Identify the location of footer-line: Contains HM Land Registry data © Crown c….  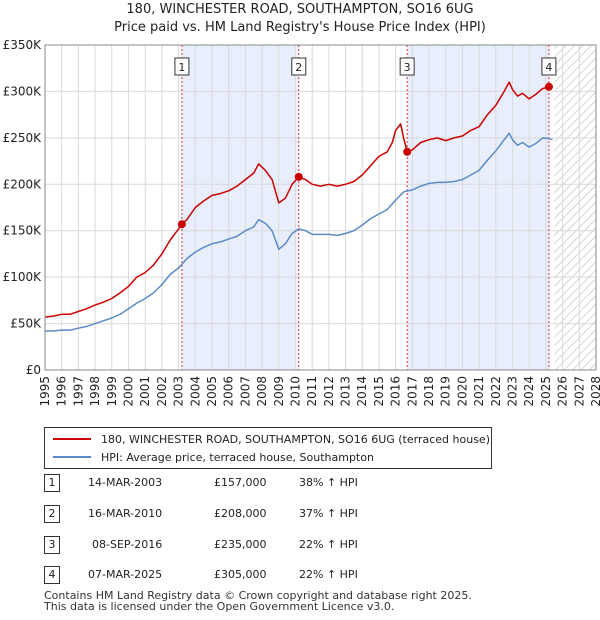
(258, 595).